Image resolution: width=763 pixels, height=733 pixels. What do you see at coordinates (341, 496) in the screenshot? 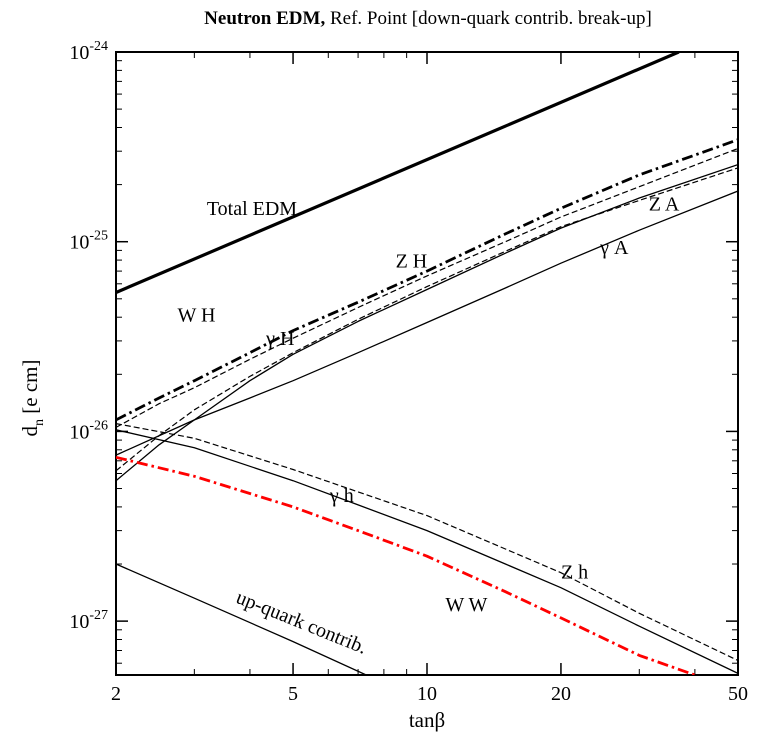
I see `curve-label: γ h` at bounding box center [341, 496].